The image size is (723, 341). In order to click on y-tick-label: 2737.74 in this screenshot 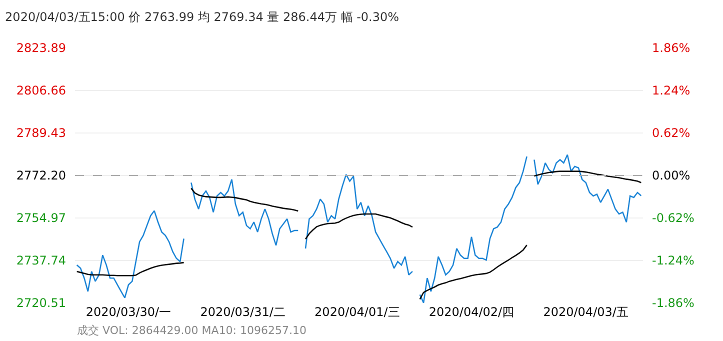, I will do `click(41, 261)`.